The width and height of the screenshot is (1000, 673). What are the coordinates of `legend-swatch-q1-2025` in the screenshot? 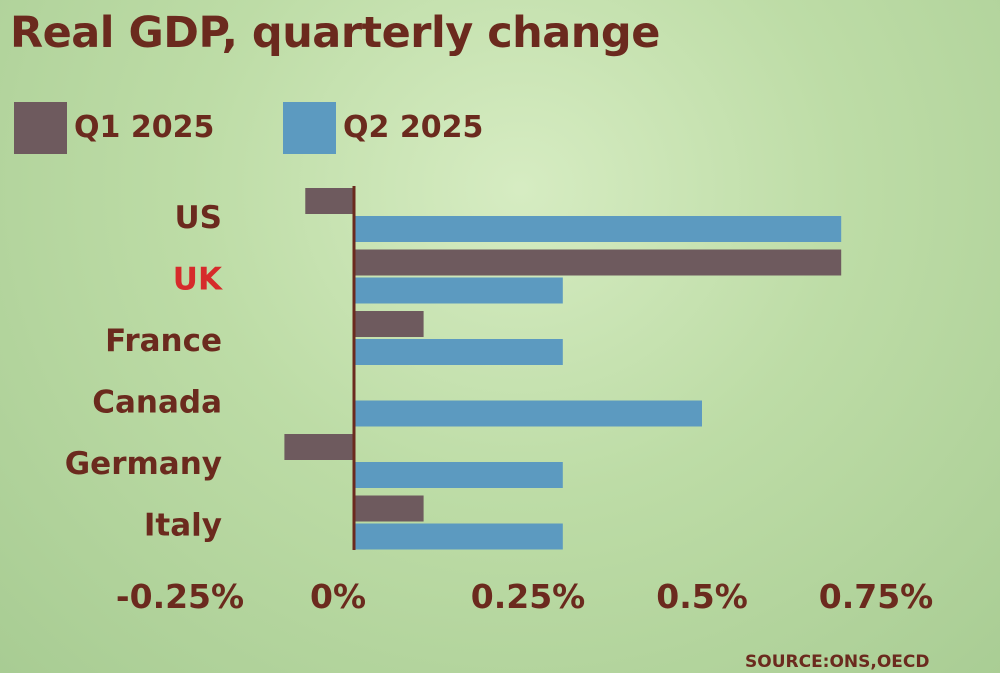 It's located at (40, 128).